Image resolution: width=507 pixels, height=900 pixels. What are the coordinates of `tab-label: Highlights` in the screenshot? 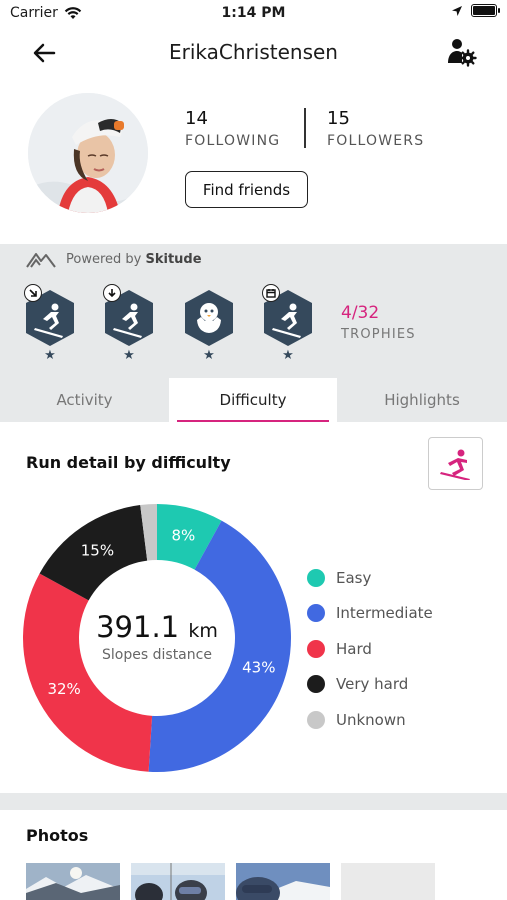 It's located at (422, 400).